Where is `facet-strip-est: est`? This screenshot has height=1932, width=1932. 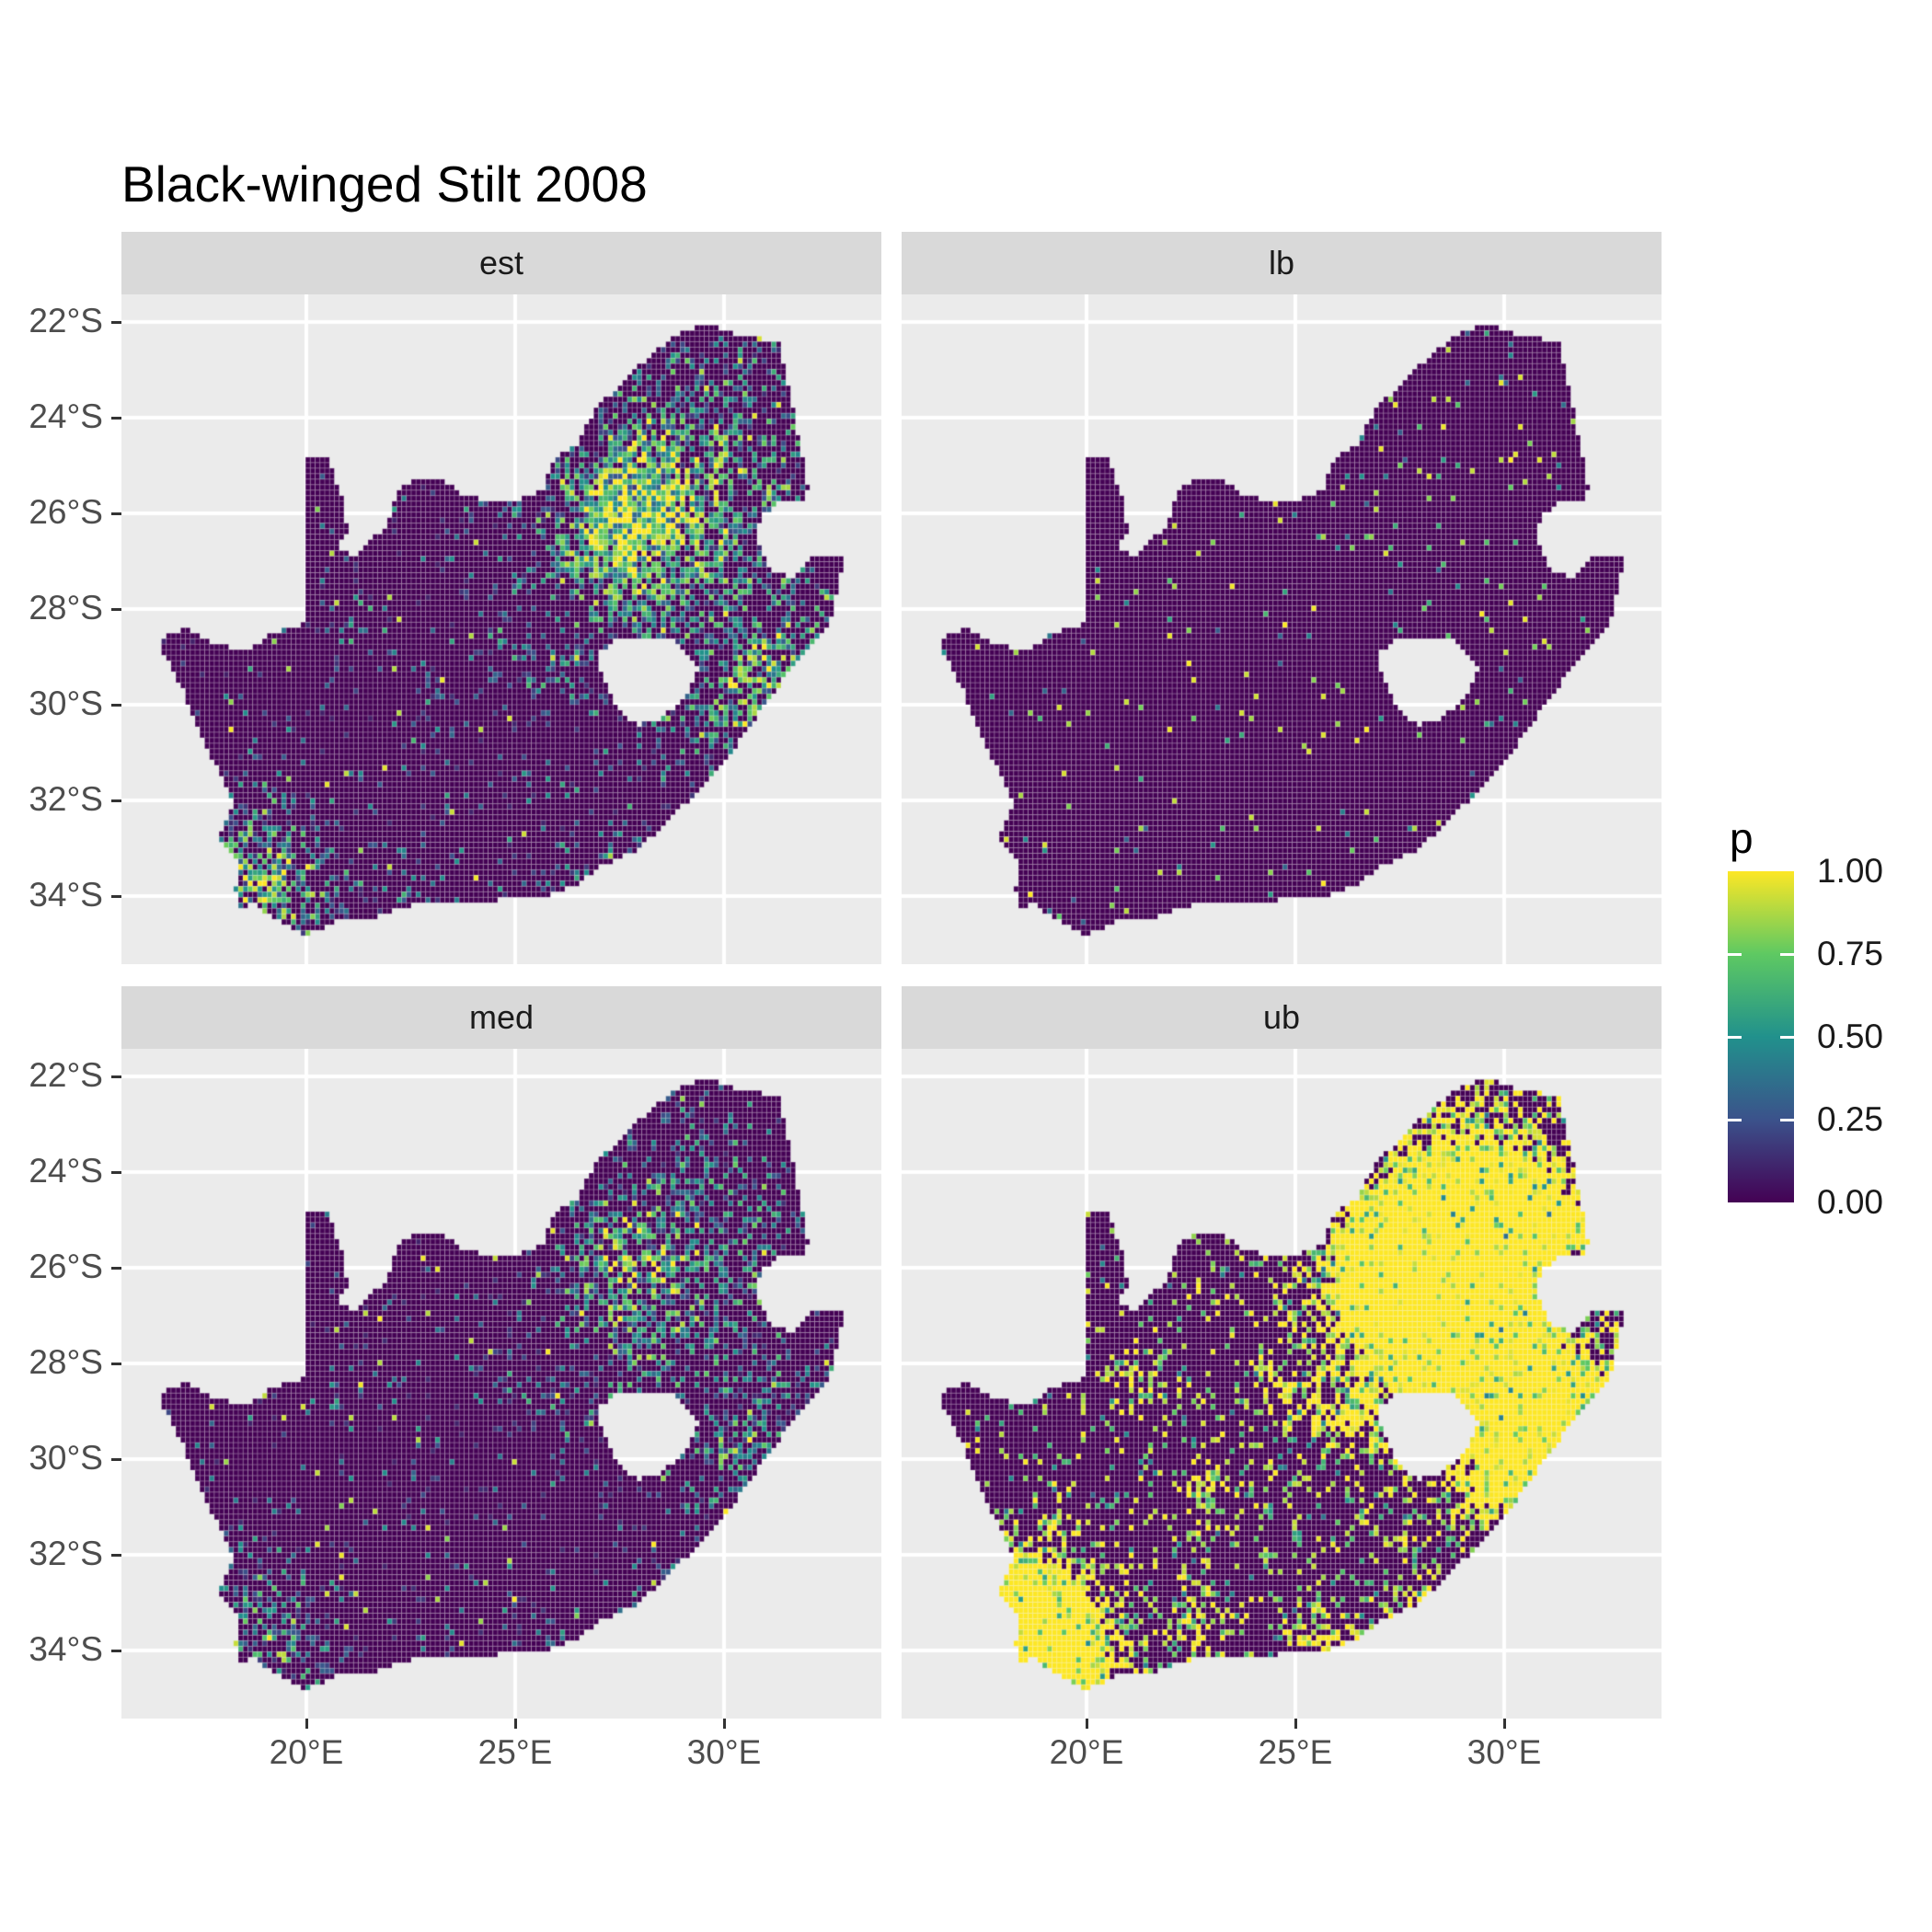
facet-strip-est: est is located at coordinates (501, 263).